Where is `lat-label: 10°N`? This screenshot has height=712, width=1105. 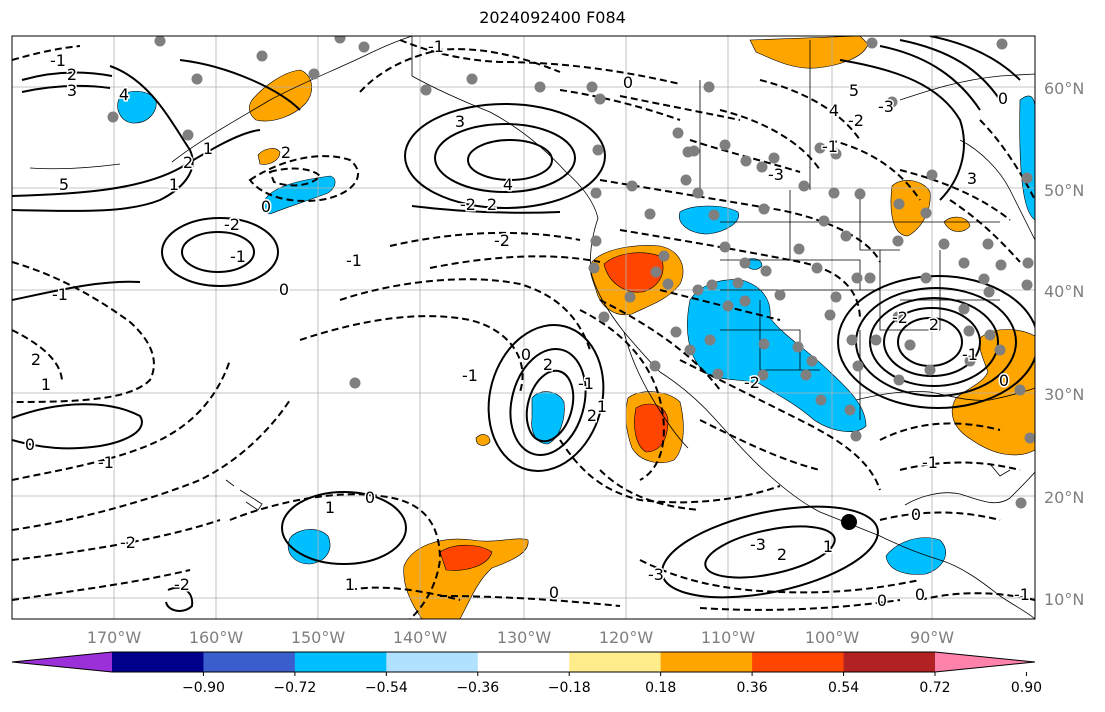 lat-label: 10°N is located at coordinates (1064, 599).